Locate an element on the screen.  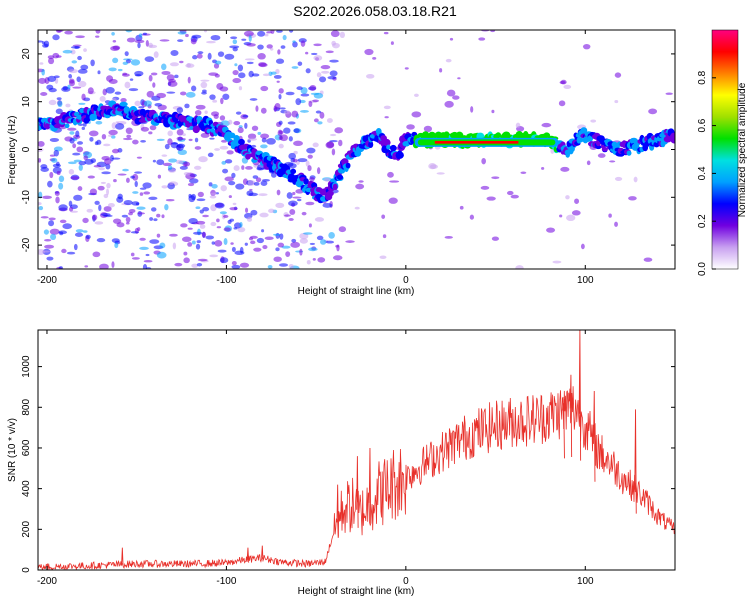
spectrogram-xtick-label: -100 is located at coordinates (226, 280).